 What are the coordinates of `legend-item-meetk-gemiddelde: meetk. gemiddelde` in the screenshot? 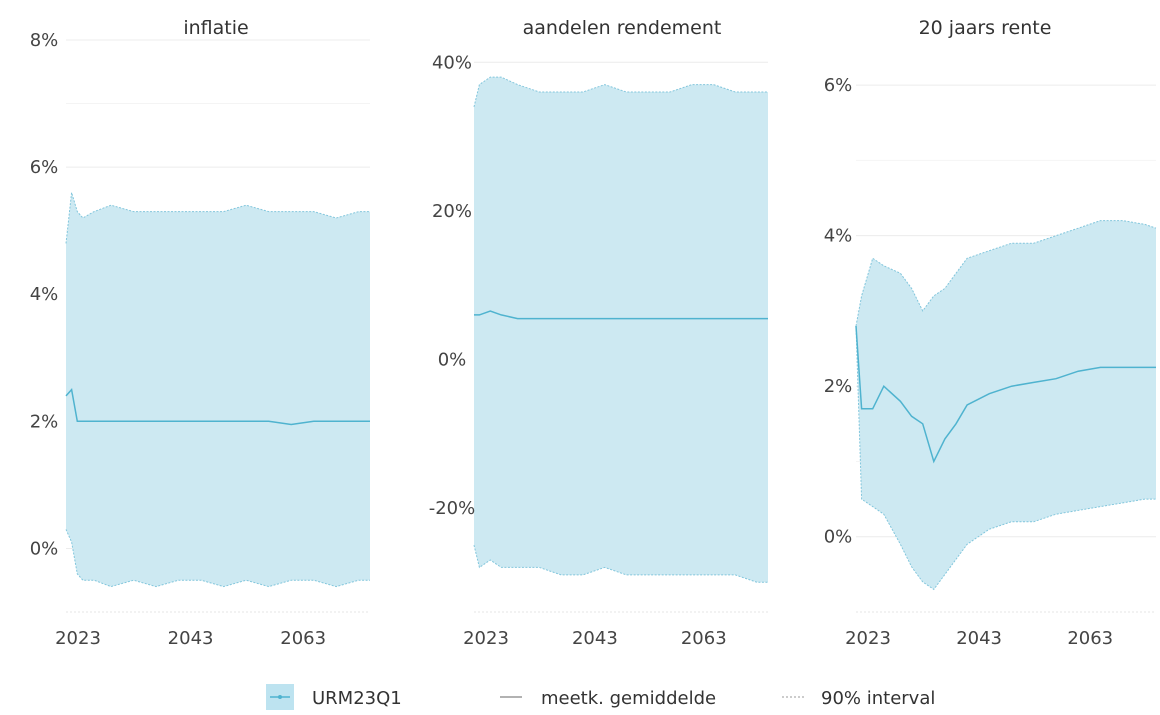 It's located at (608, 698).